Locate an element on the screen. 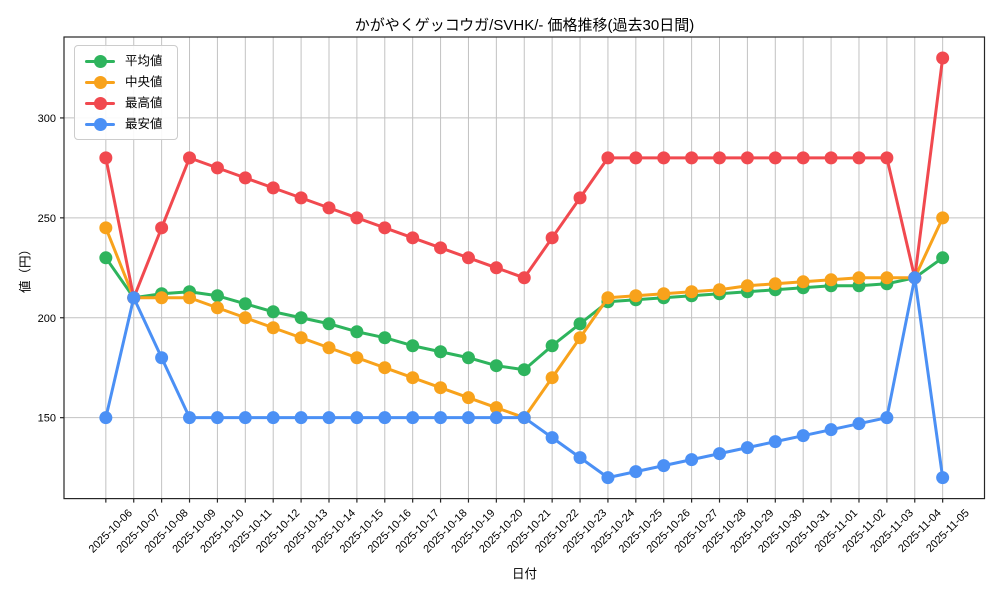 The image size is (1000, 600). y-tick-label: 150 is located at coordinates (47, 419).